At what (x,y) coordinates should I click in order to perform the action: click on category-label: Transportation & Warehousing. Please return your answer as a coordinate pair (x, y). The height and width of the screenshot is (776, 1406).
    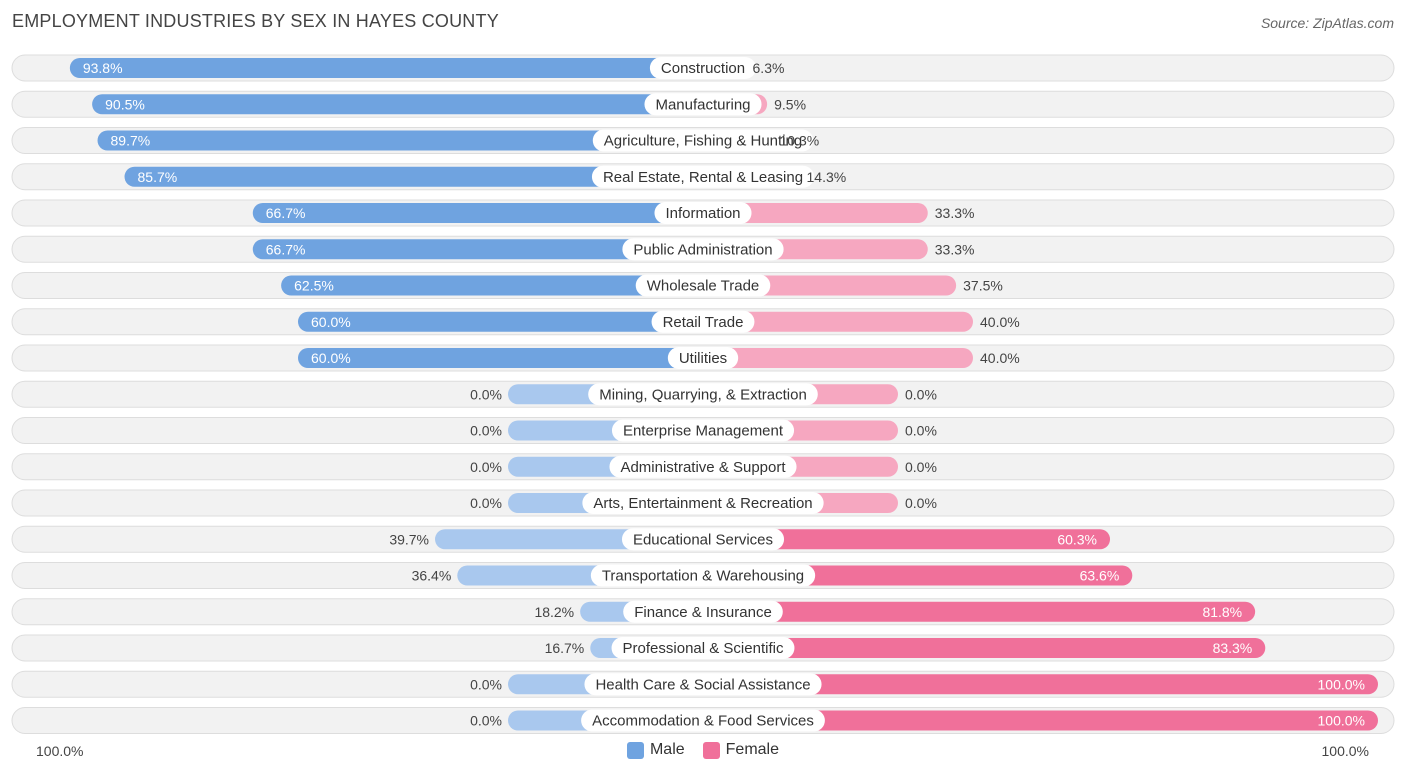
    Looking at the image, I should click on (703, 576).